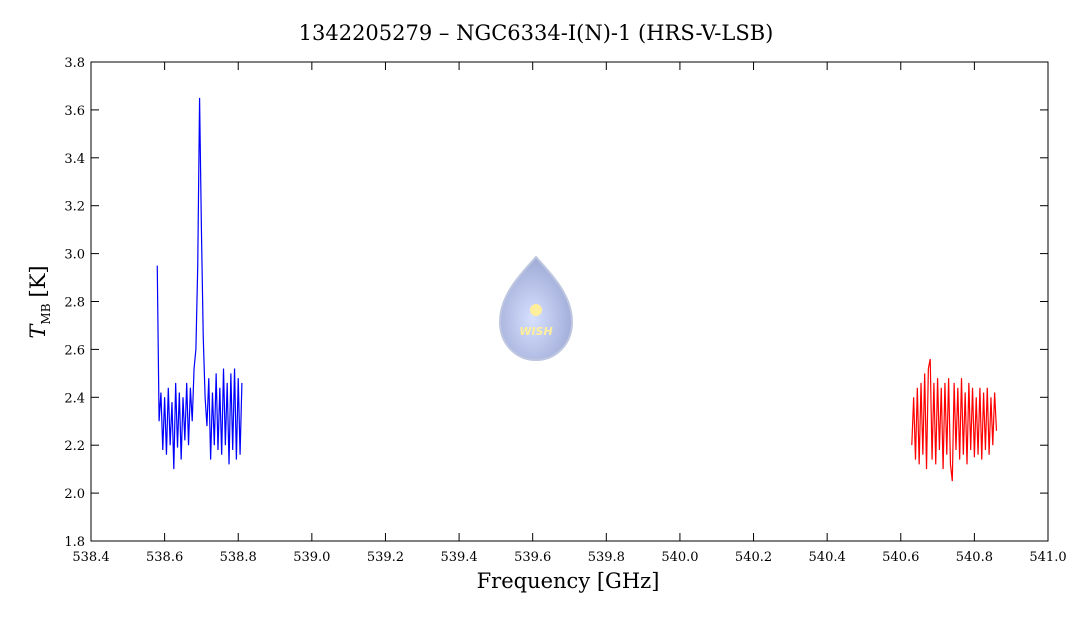 This screenshot has height=618, width=1072. What do you see at coordinates (90, 557) in the screenshot?
I see `x-tick-label: 538.4` at bounding box center [90, 557].